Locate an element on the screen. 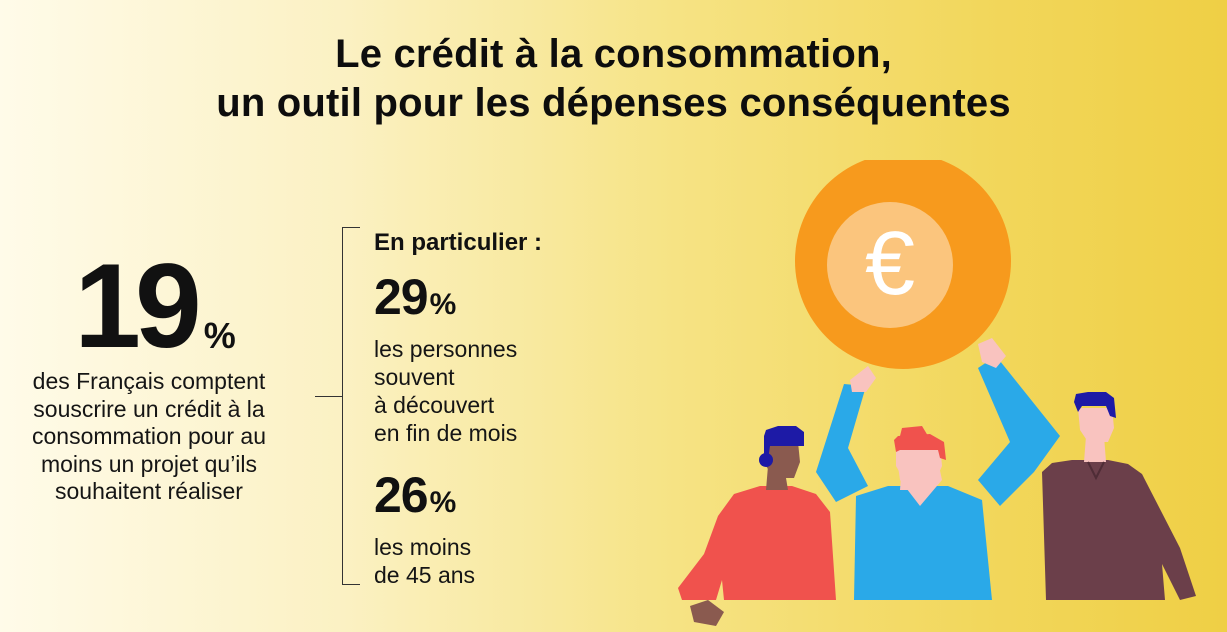  euro-coin: € is located at coordinates (903, 264).